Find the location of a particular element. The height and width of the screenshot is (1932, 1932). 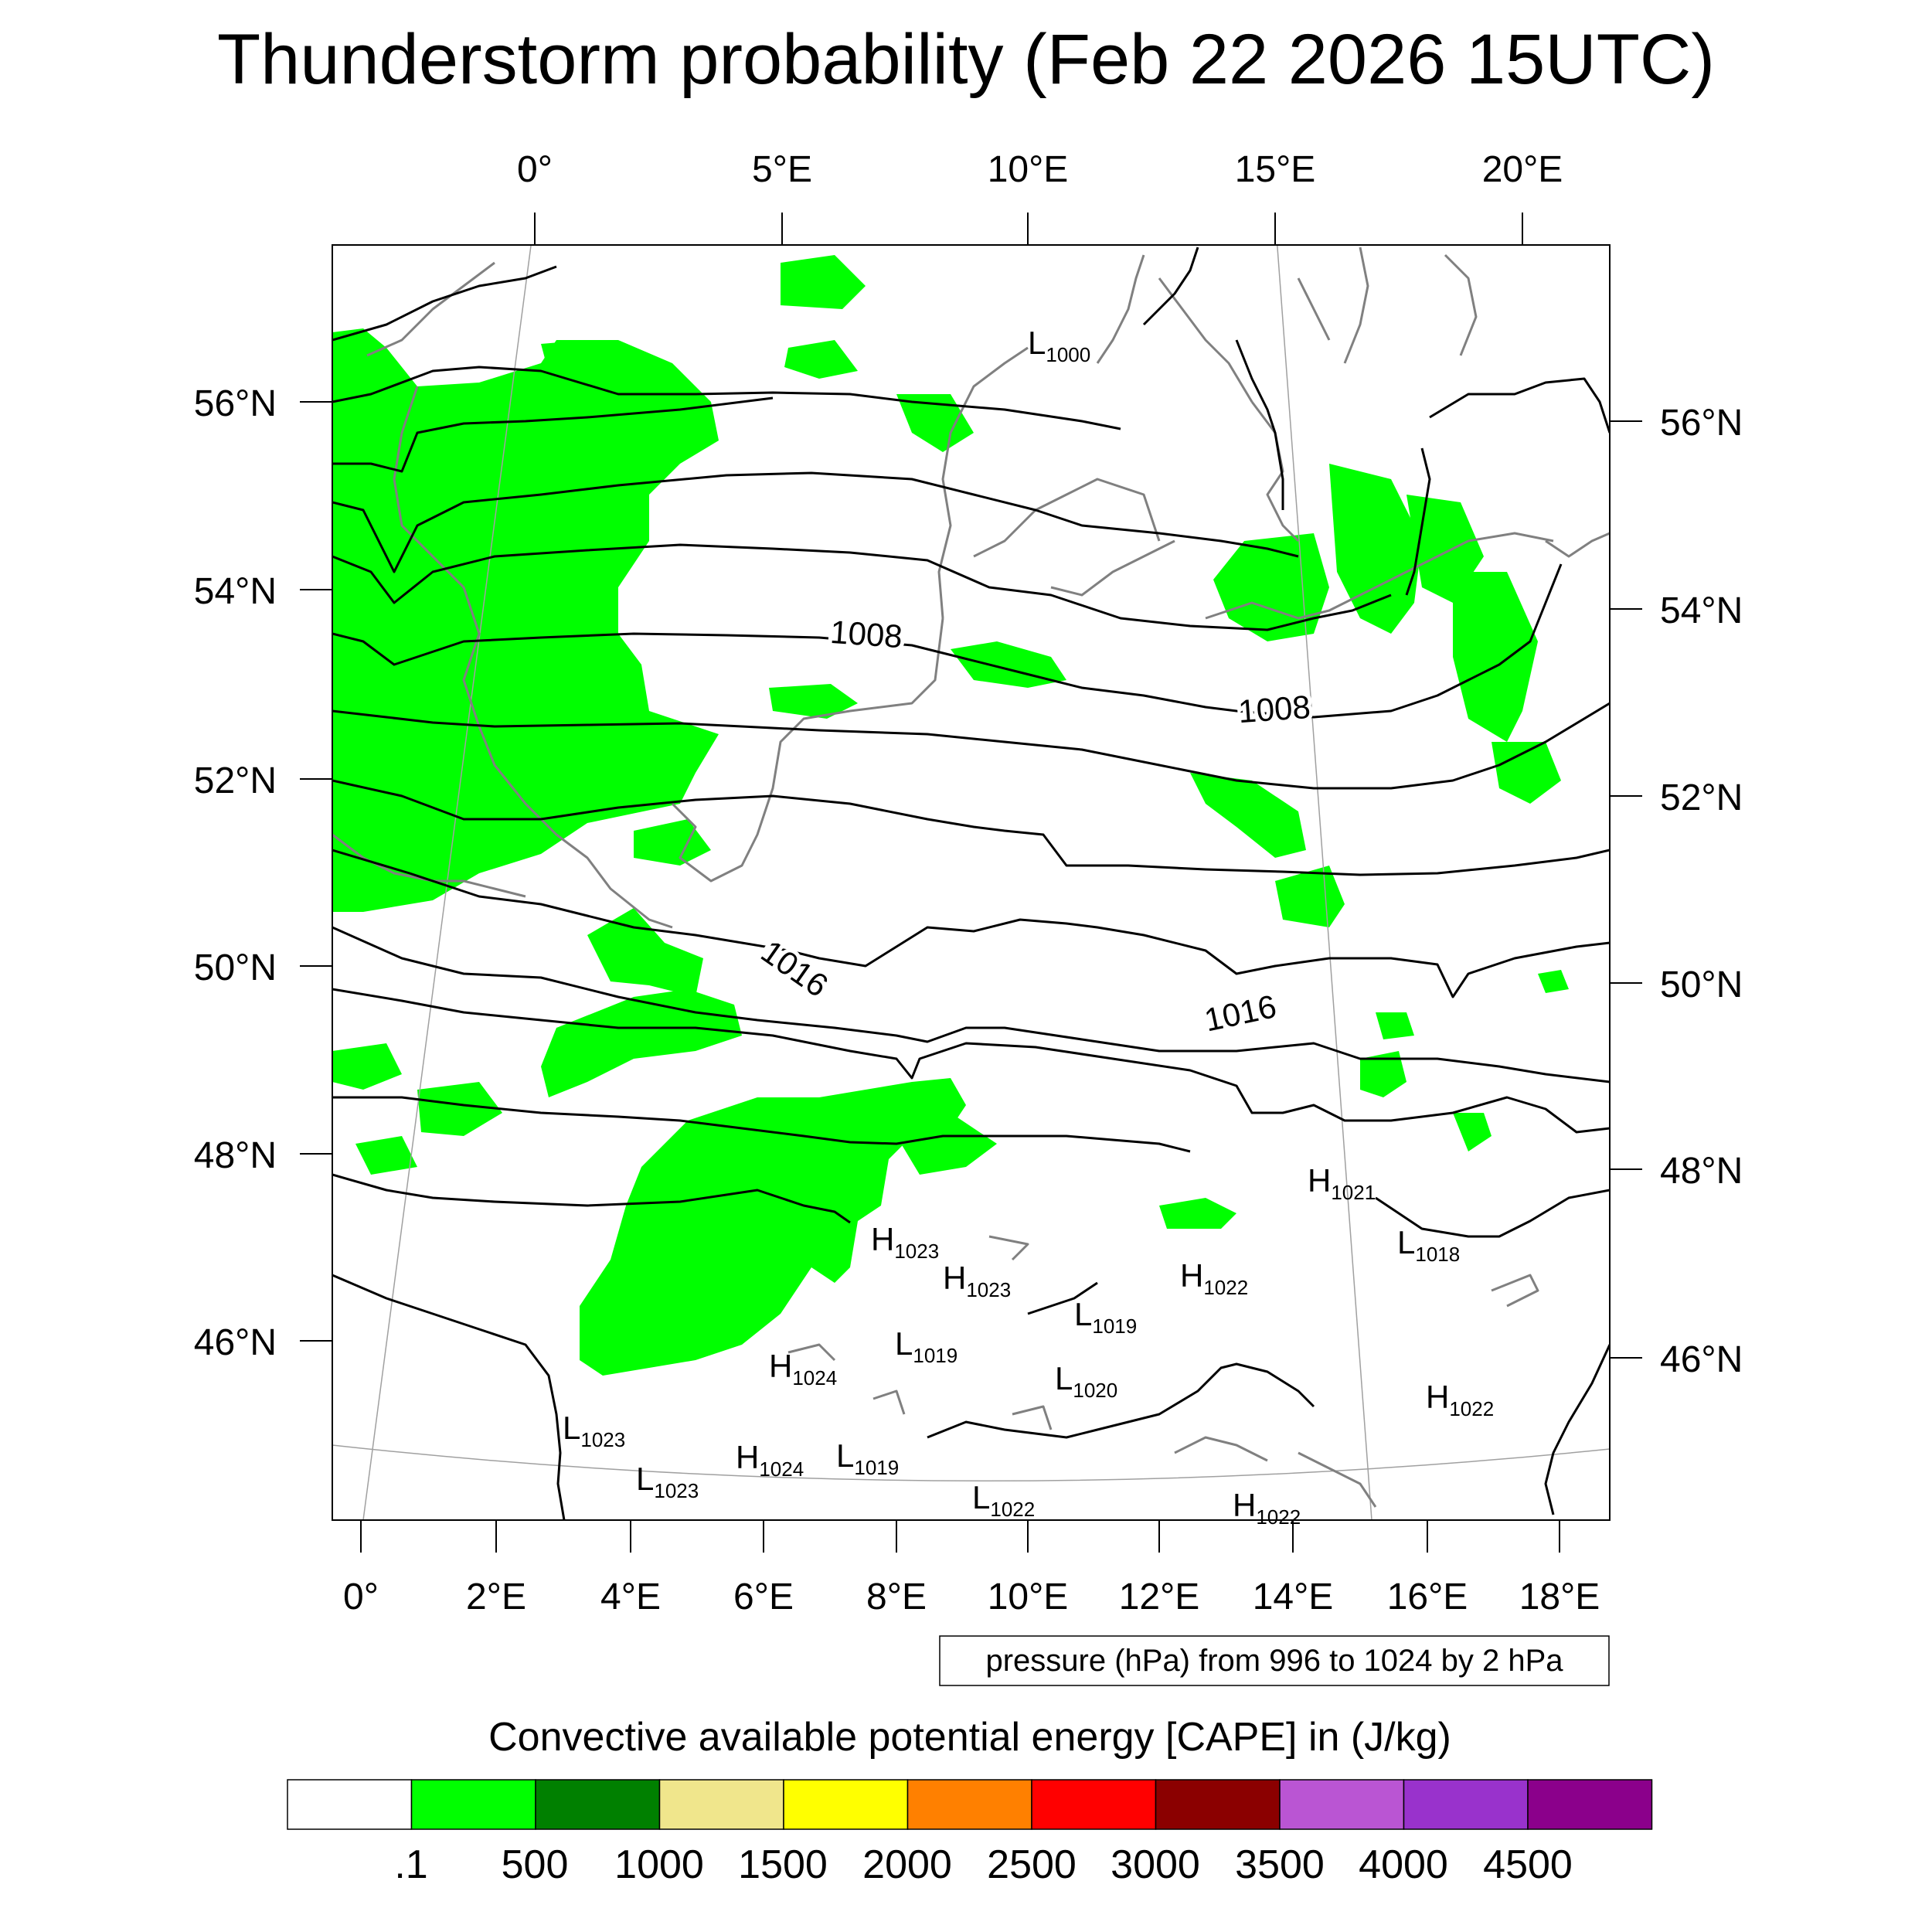

colorbar-label: 2000 is located at coordinates (907, 1865).